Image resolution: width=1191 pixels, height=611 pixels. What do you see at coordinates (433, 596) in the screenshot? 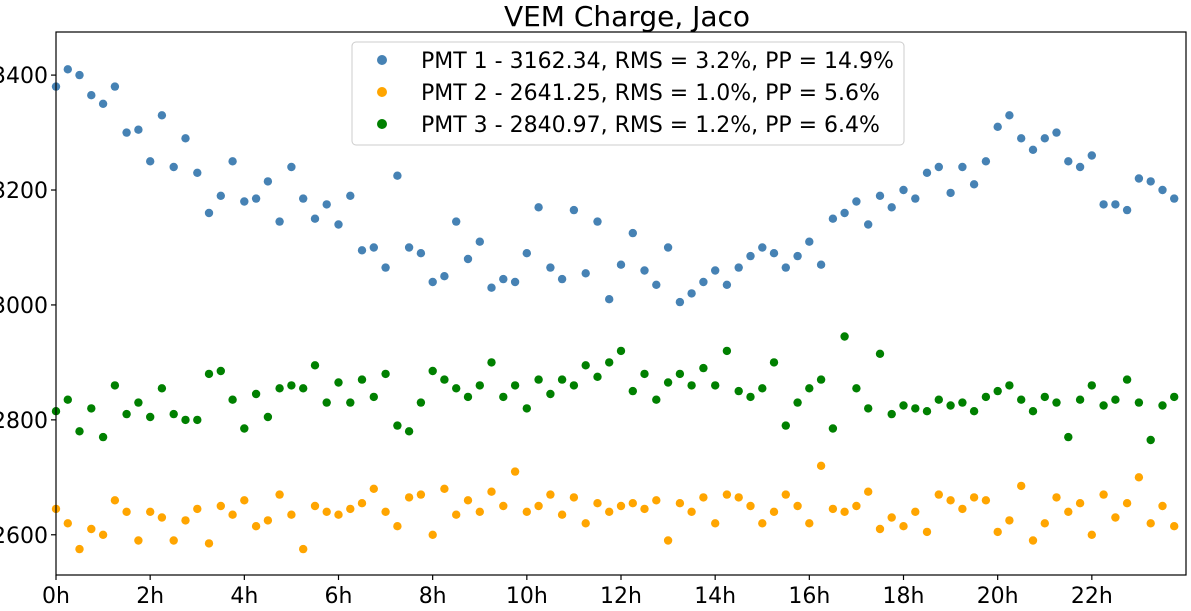
I see `x-tick-label: 8h` at bounding box center [433, 596].